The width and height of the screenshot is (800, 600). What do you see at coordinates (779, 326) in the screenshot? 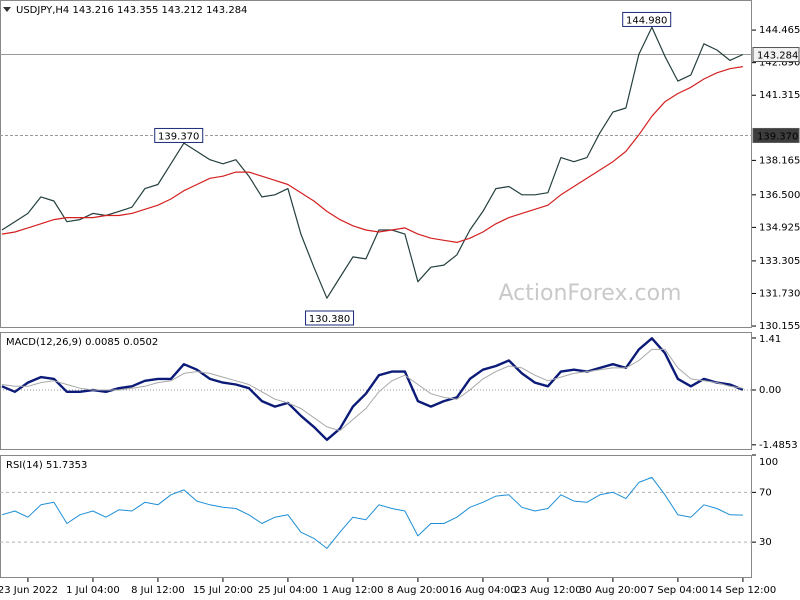
I see `y-tick-label: 130.155` at bounding box center [779, 326].